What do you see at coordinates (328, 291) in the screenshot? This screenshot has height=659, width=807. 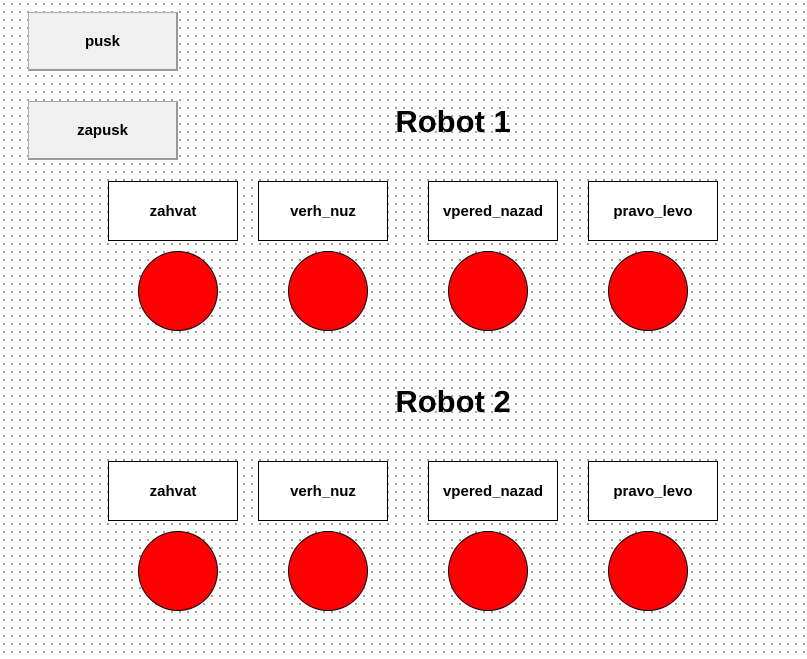 I see `robot-1-verh-nuz-indicator` at bounding box center [328, 291].